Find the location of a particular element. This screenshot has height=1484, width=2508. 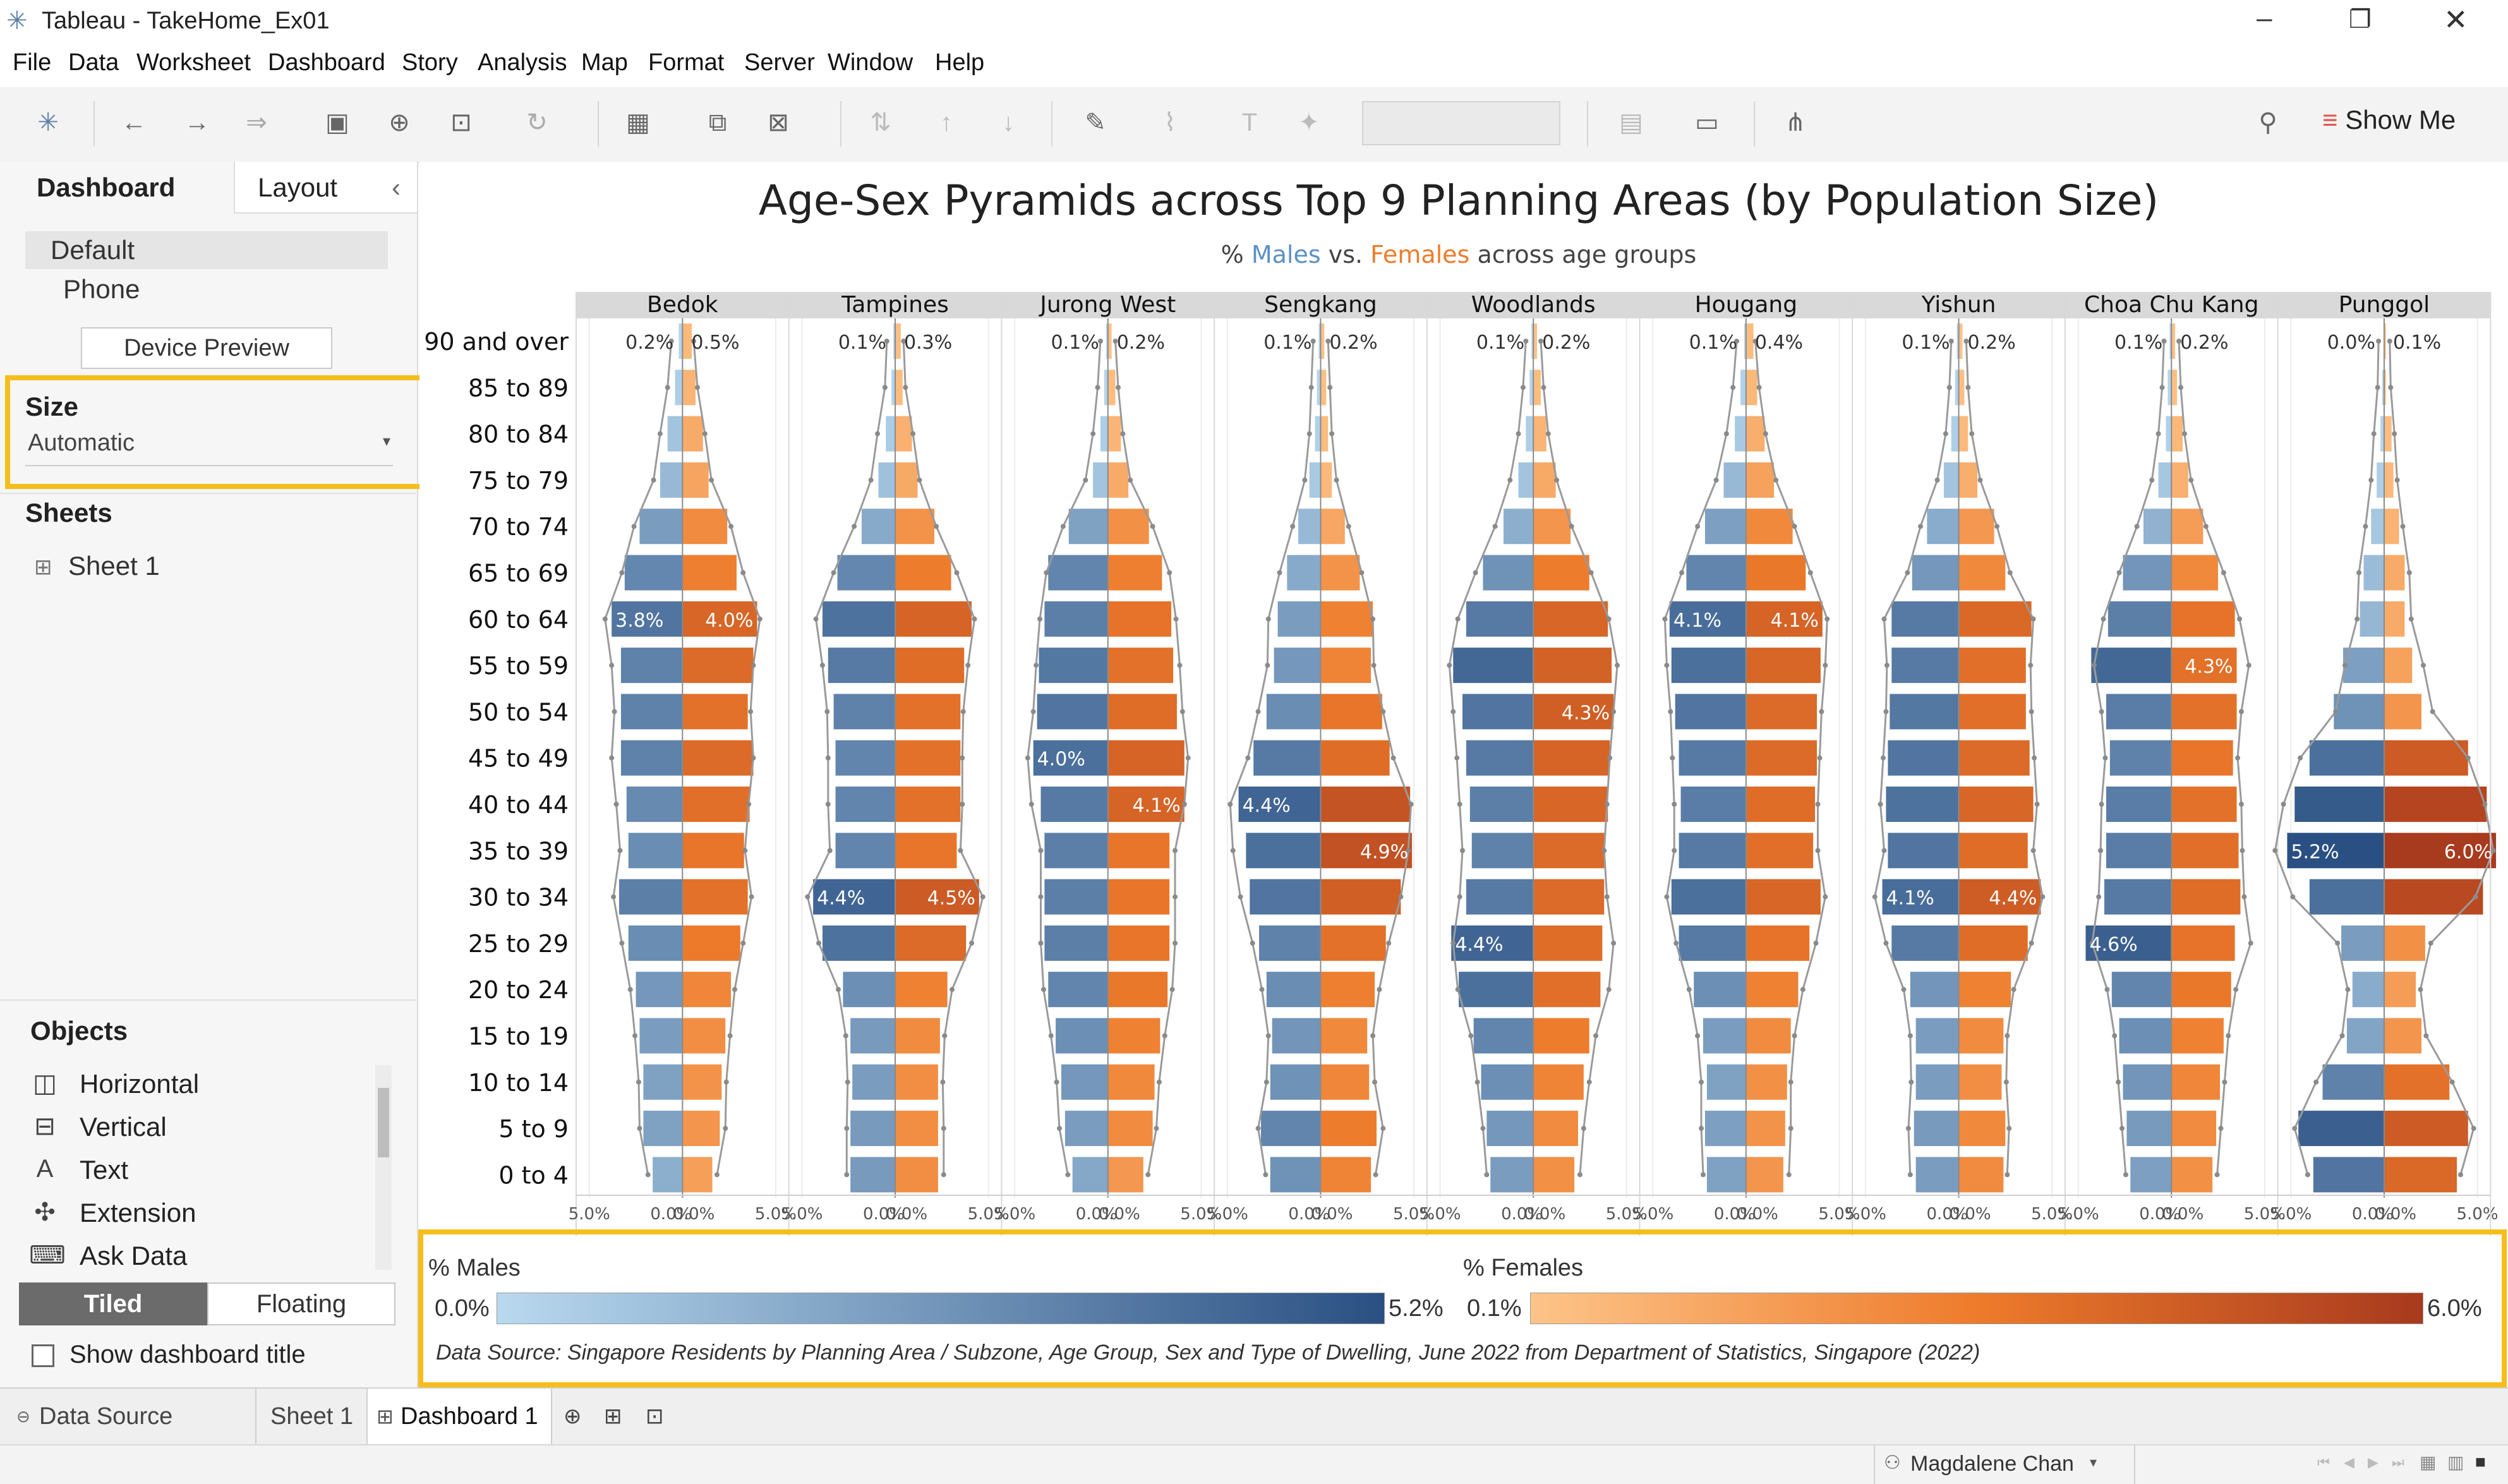

collapse-panel-icon: ‹ is located at coordinates (396, 187).